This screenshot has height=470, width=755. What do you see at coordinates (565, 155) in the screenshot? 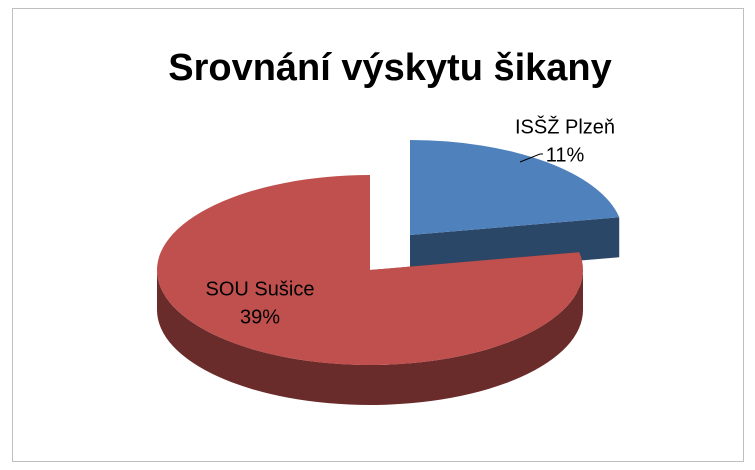
I see `slice-value-label: 11%` at bounding box center [565, 155].